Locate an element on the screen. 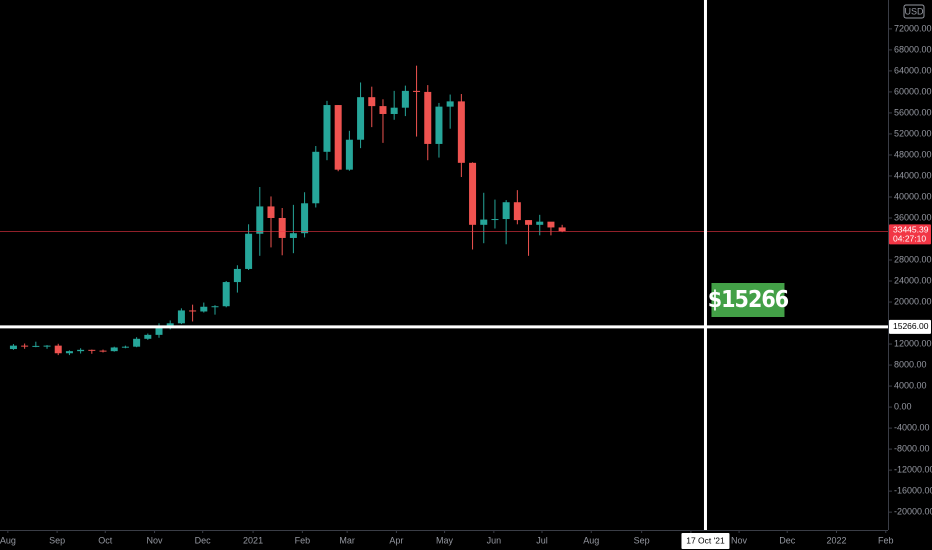 This screenshot has height=550, width=932. x-tick-label: Mar is located at coordinates (347, 540).